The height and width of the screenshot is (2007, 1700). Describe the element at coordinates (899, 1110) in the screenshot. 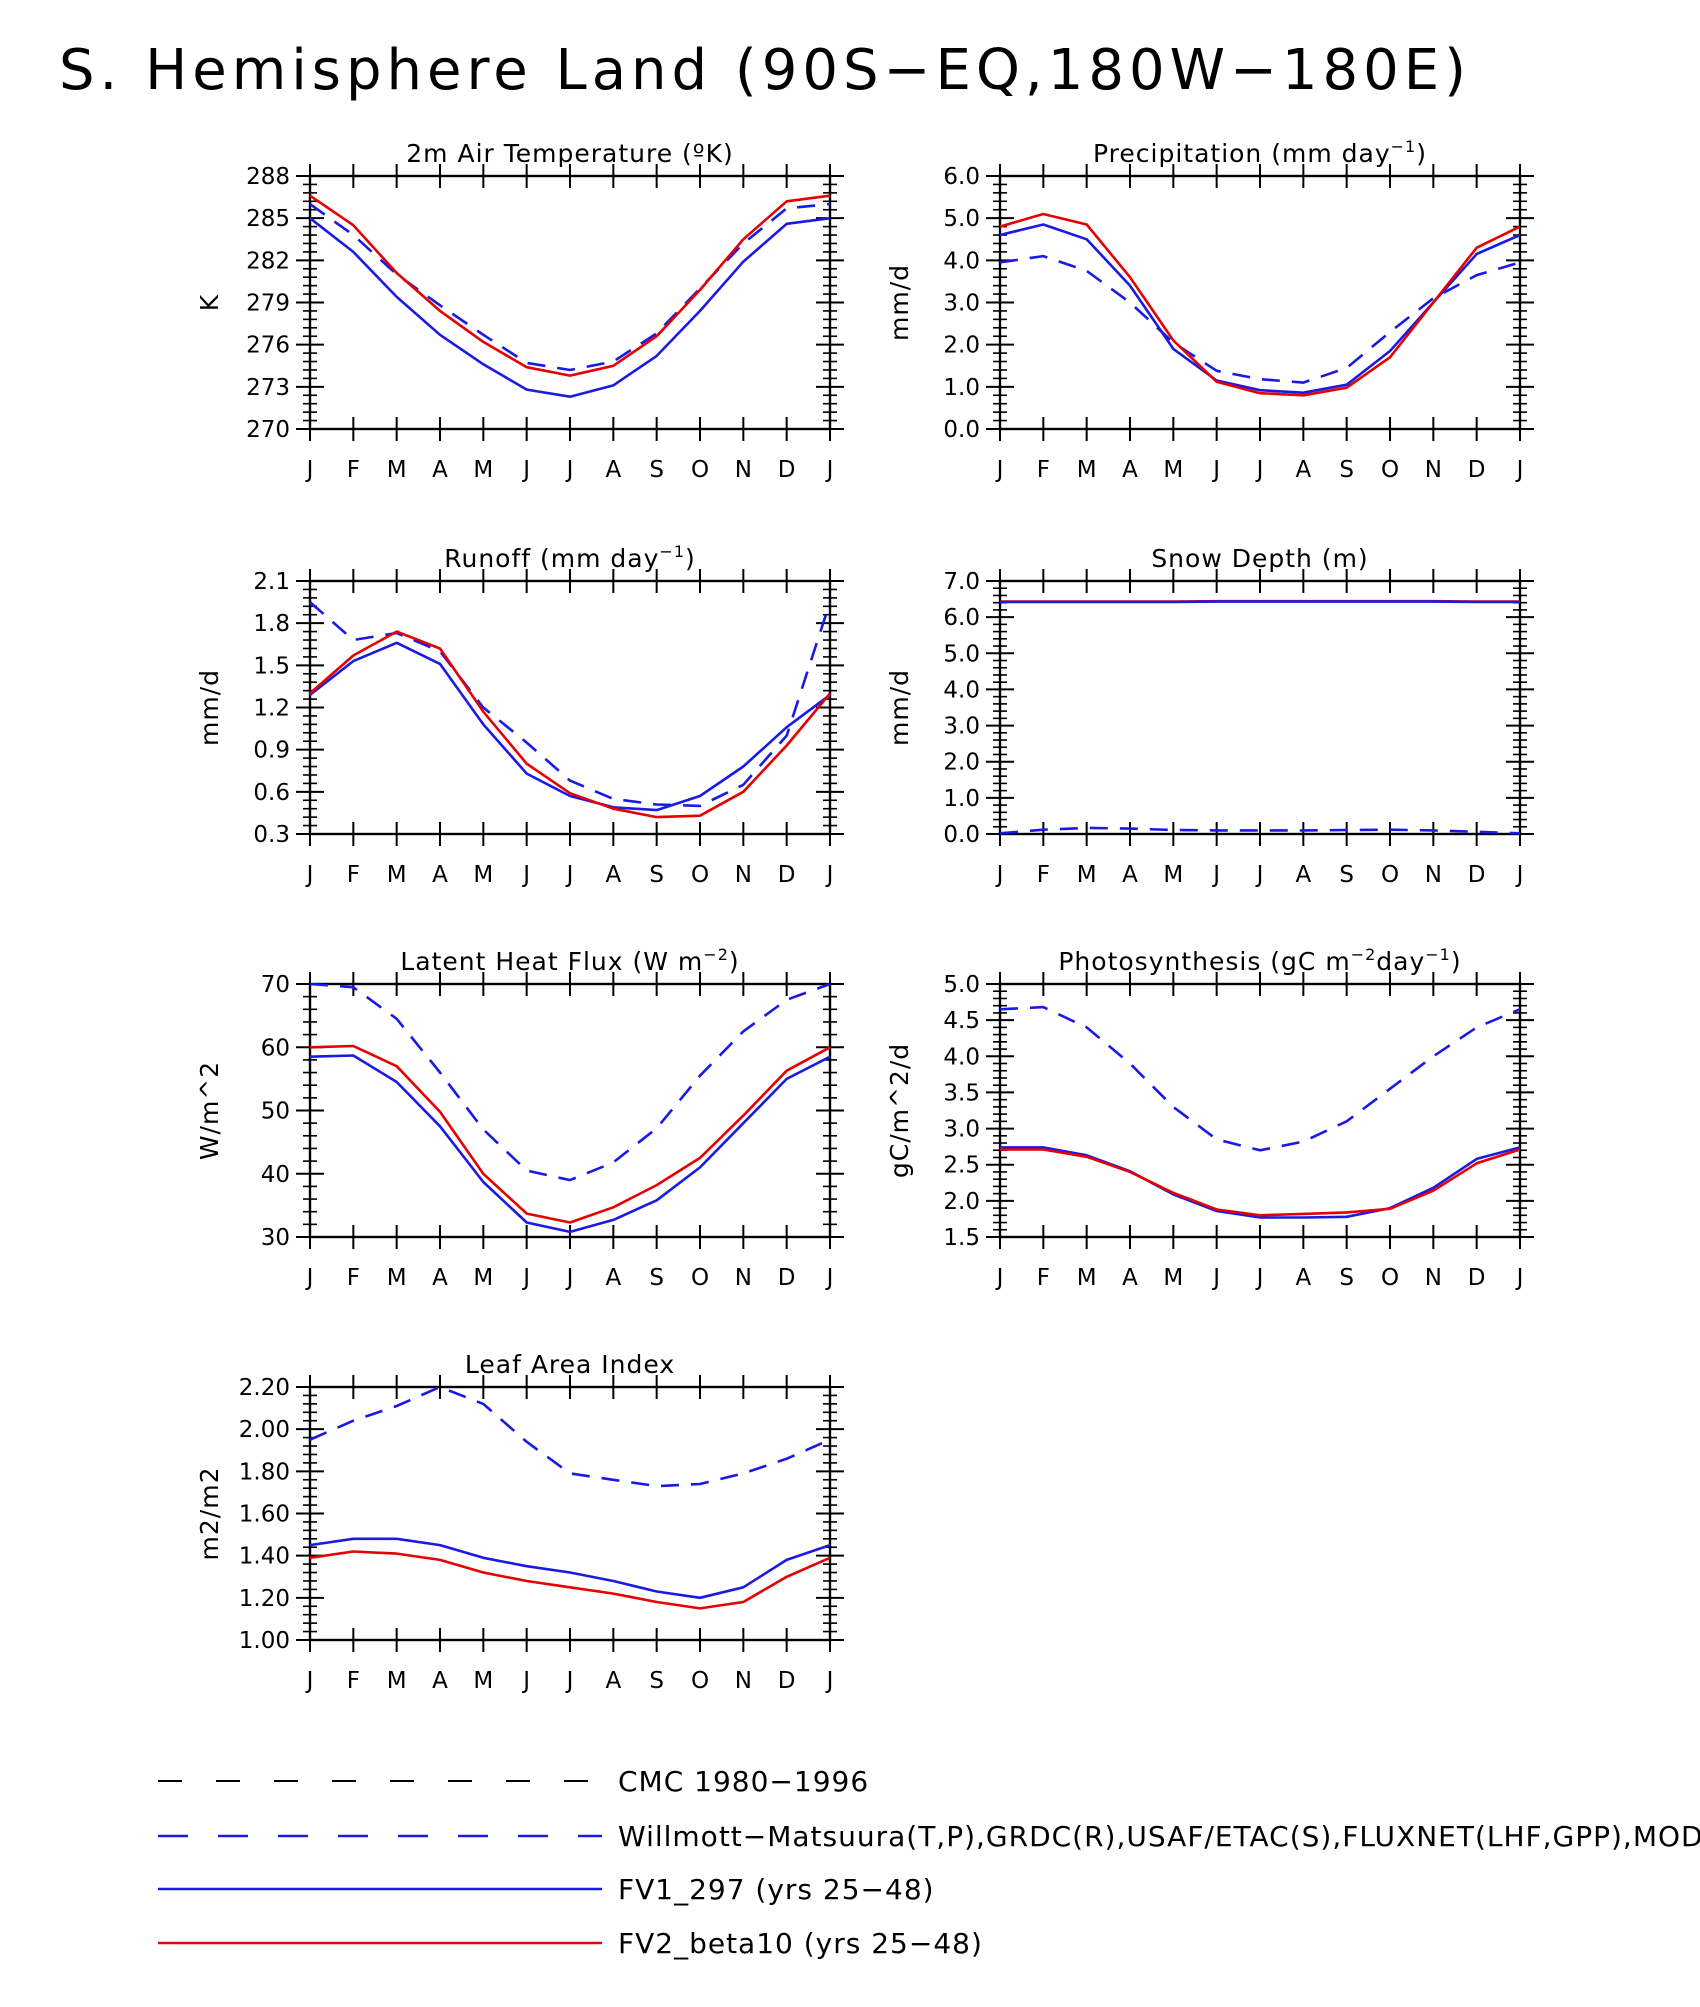

I see `y-axis-label: gC/m^2/d` at that location.